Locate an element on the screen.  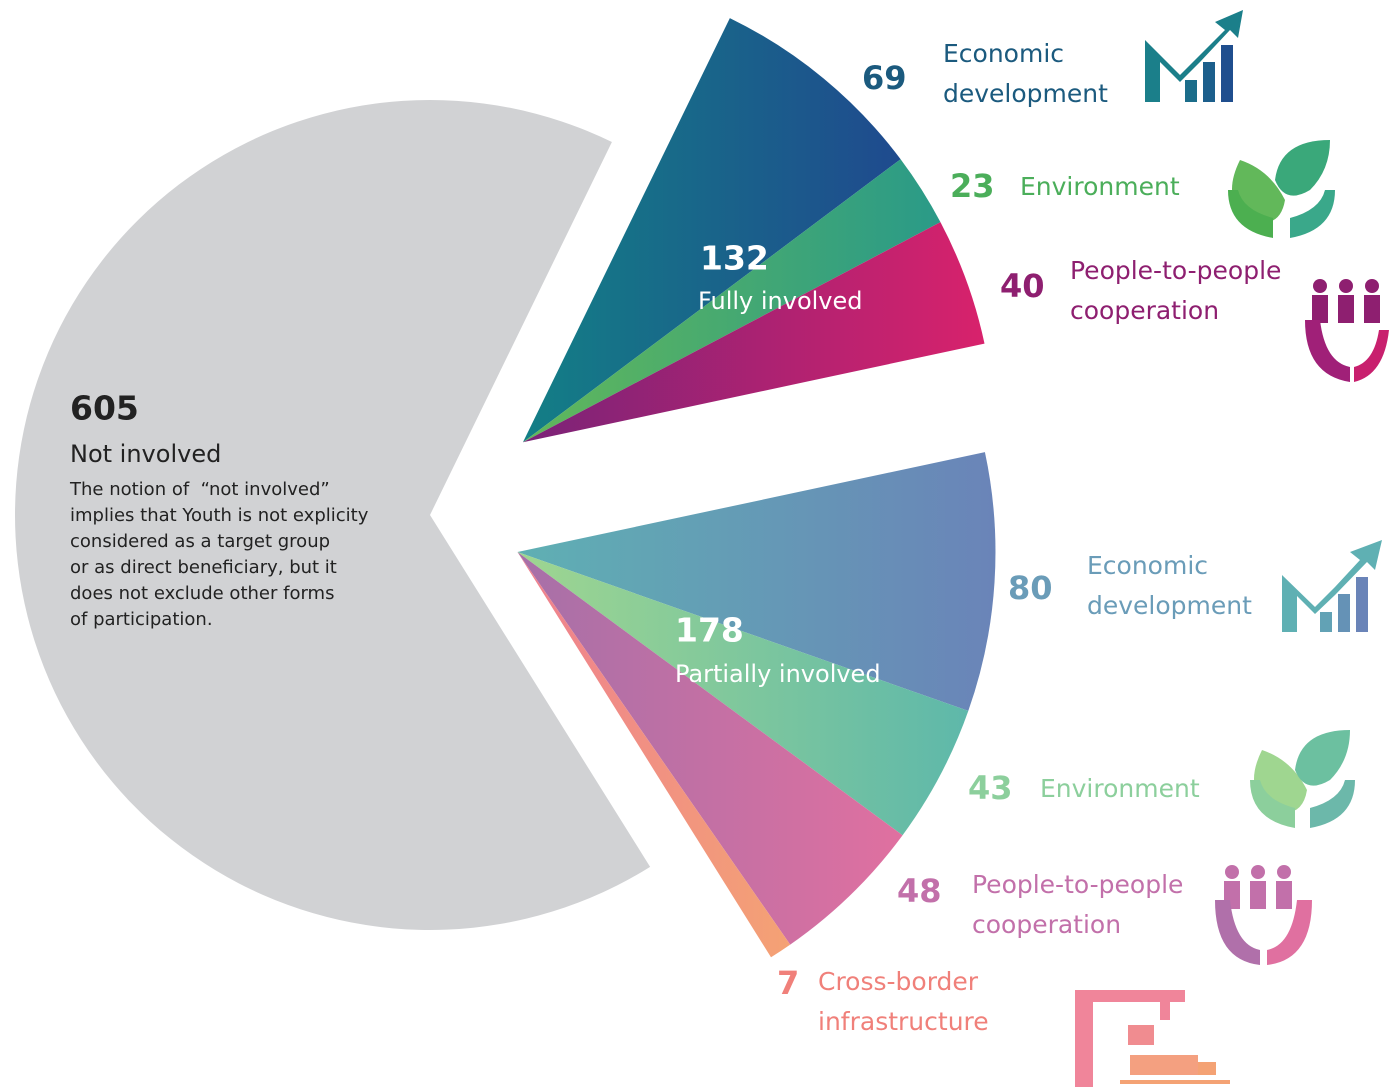
slice-note: considered as a target group is located at coordinates (200, 541).